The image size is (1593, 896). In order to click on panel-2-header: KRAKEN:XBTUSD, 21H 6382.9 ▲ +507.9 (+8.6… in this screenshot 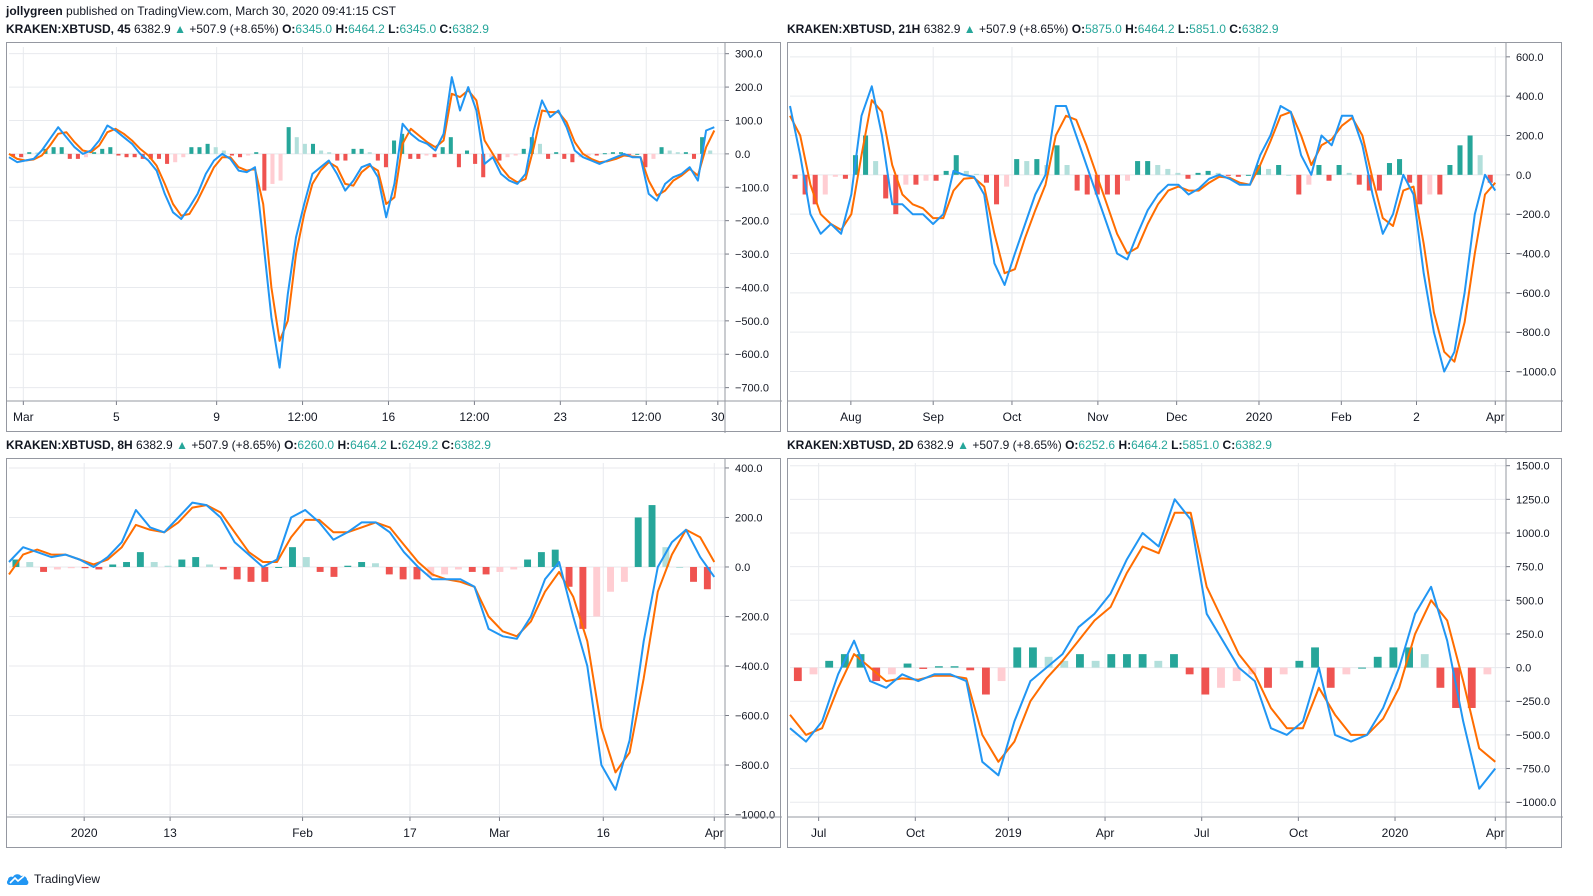, I will do `click(1033, 29)`.